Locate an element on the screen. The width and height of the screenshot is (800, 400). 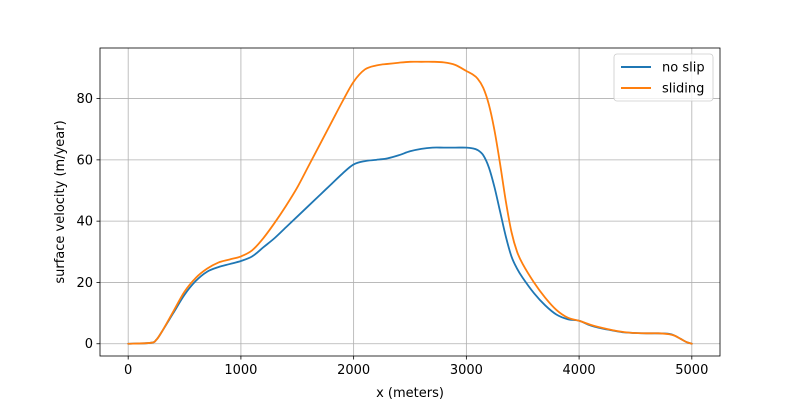
y-tick-label: 40 is located at coordinates (84, 222).